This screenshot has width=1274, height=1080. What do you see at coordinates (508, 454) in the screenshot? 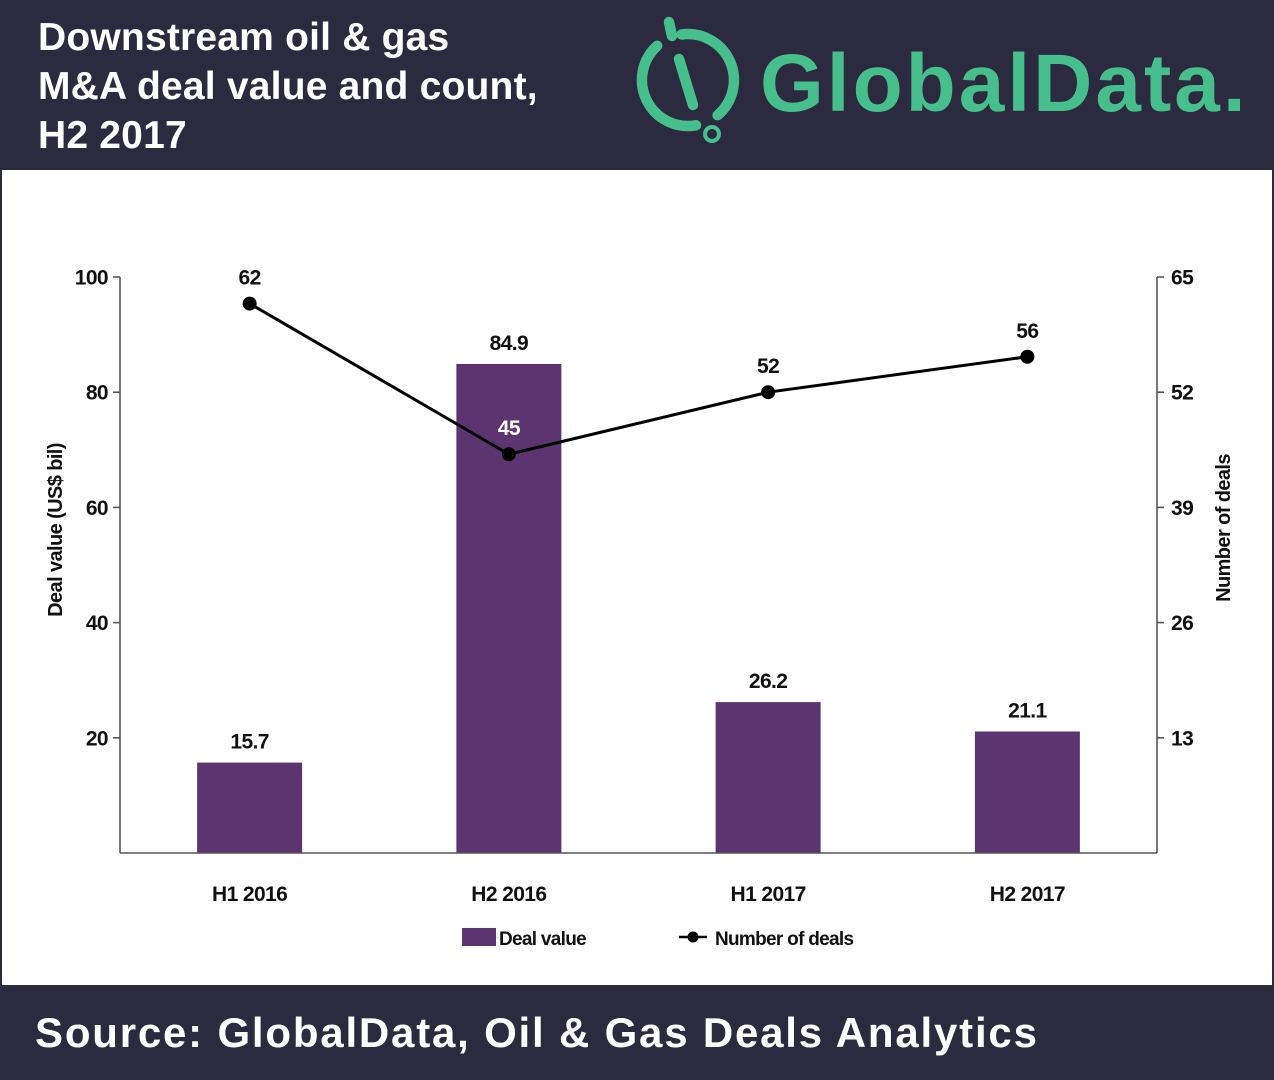
I see `marker-h2-2016` at bounding box center [508, 454].